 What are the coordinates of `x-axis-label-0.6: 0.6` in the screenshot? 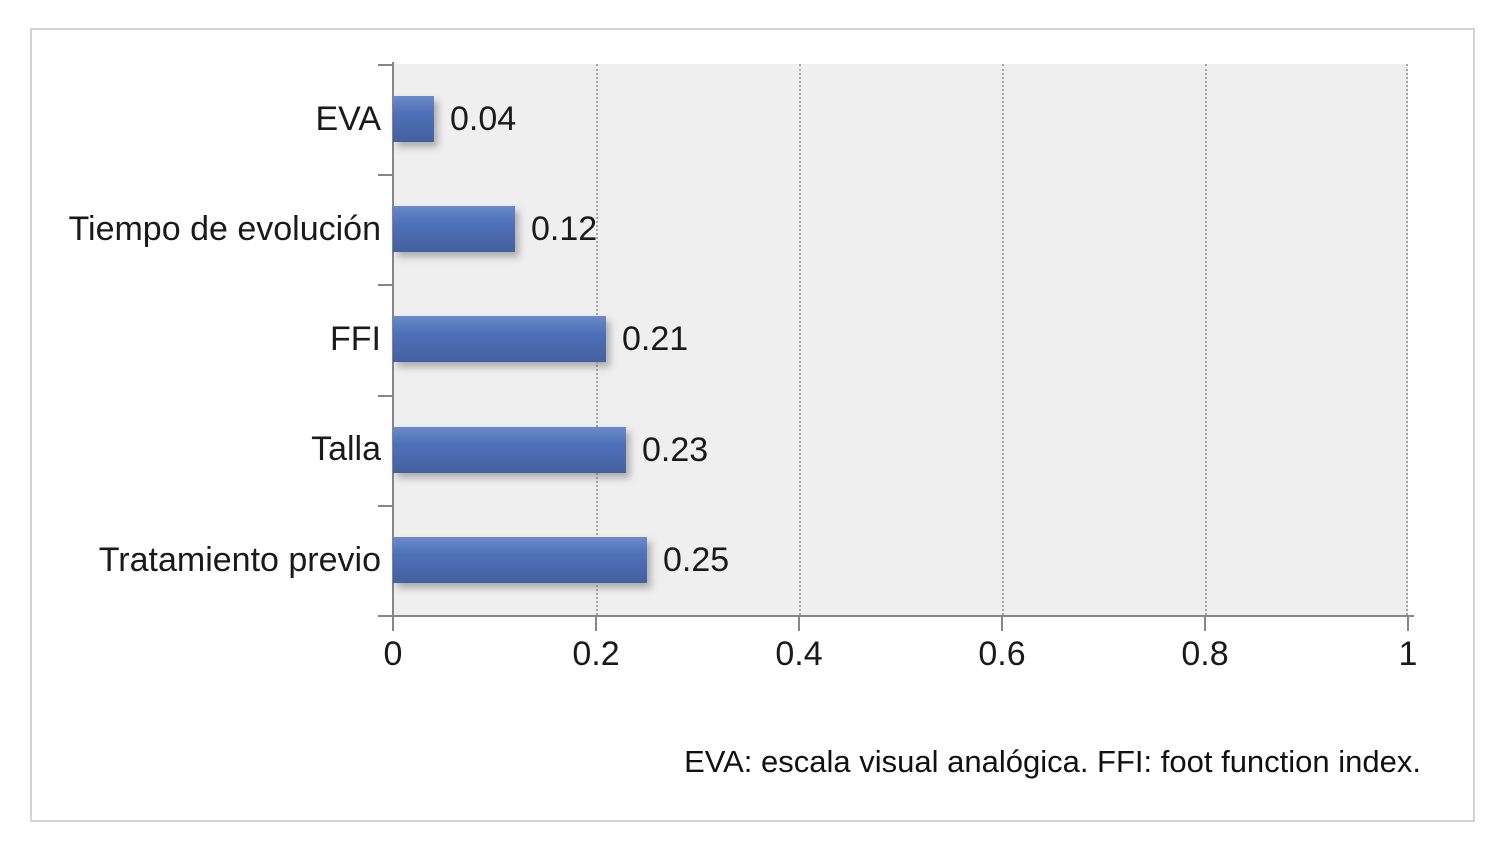 It's located at (1002, 654).